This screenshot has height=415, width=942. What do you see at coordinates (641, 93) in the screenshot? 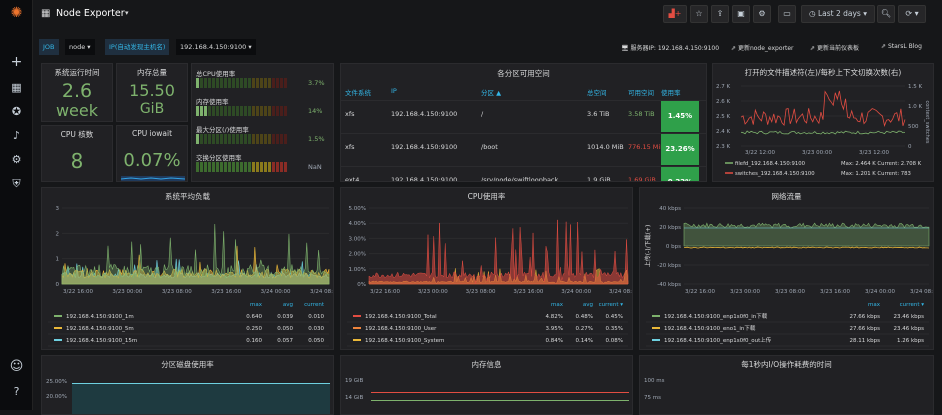
I see `fs-col-header: 可用空间` at bounding box center [641, 93].